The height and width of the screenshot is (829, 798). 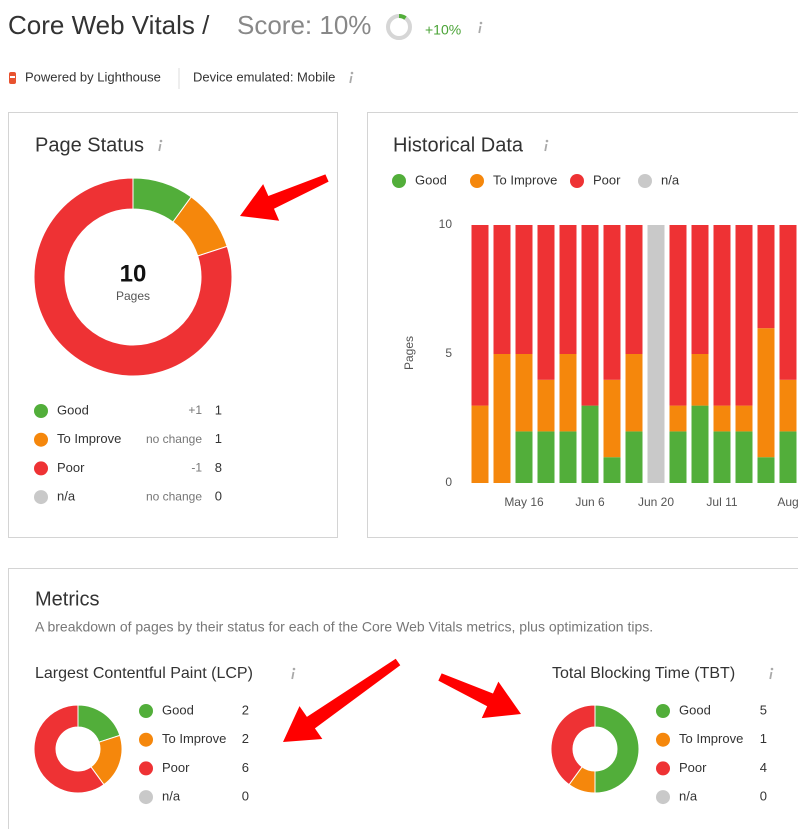 What do you see at coordinates (89, 145) in the screenshot?
I see `chart-title: Page Status` at bounding box center [89, 145].